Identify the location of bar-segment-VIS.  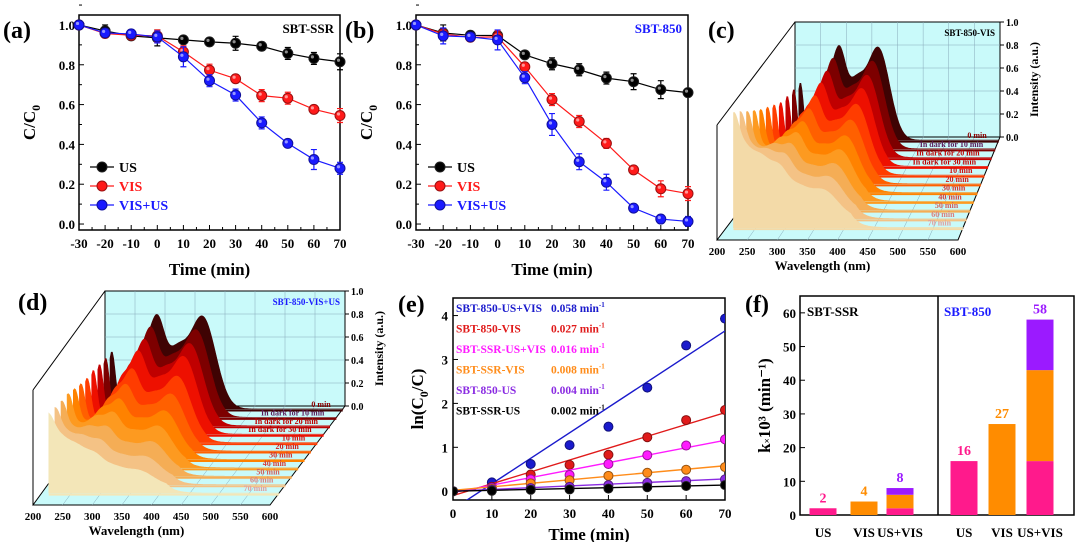
(1002, 469).